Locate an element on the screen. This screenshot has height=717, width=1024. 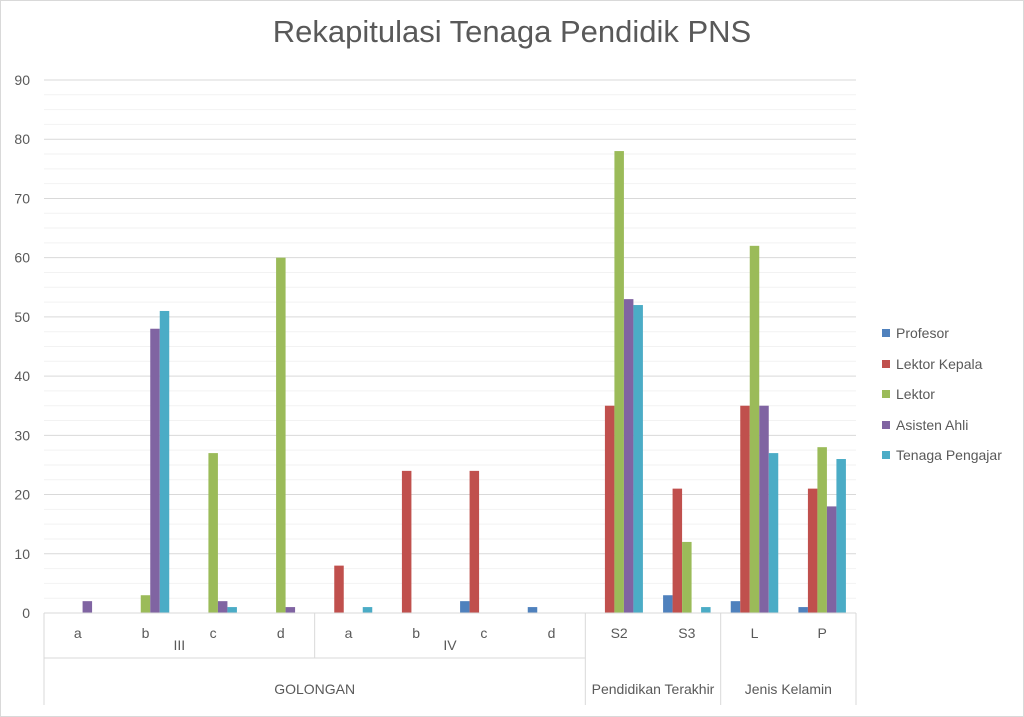
y-tick-label: 80 is located at coordinates (22, 139).